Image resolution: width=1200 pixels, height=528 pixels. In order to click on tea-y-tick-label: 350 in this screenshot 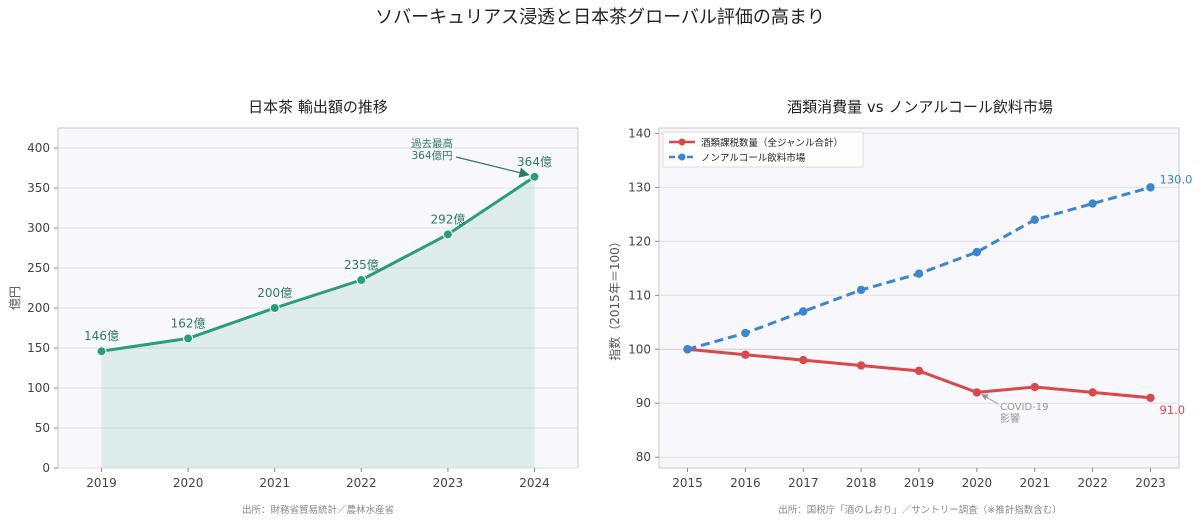, I will do `click(38, 188)`.